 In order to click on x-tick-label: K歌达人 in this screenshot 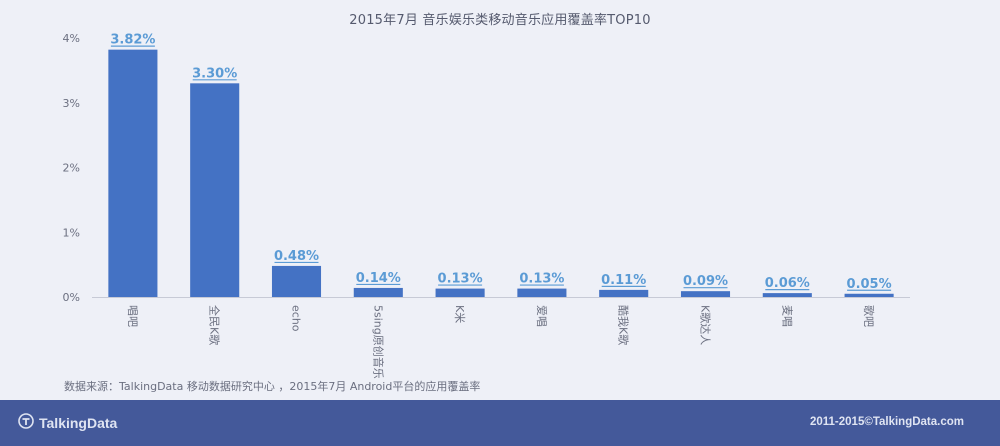, I will do `click(706, 325)`.